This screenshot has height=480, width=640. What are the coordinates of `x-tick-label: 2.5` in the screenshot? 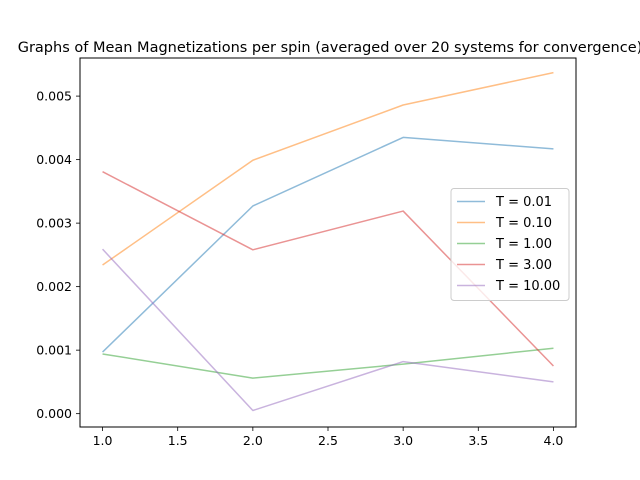 It's located at (328, 440).